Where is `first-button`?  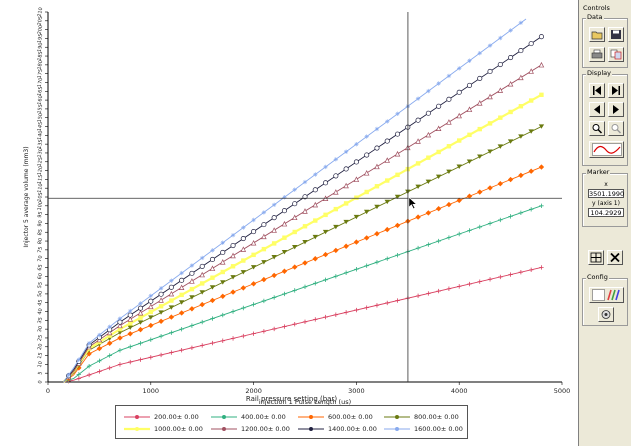 first-button is located at coordinates (597, 90).